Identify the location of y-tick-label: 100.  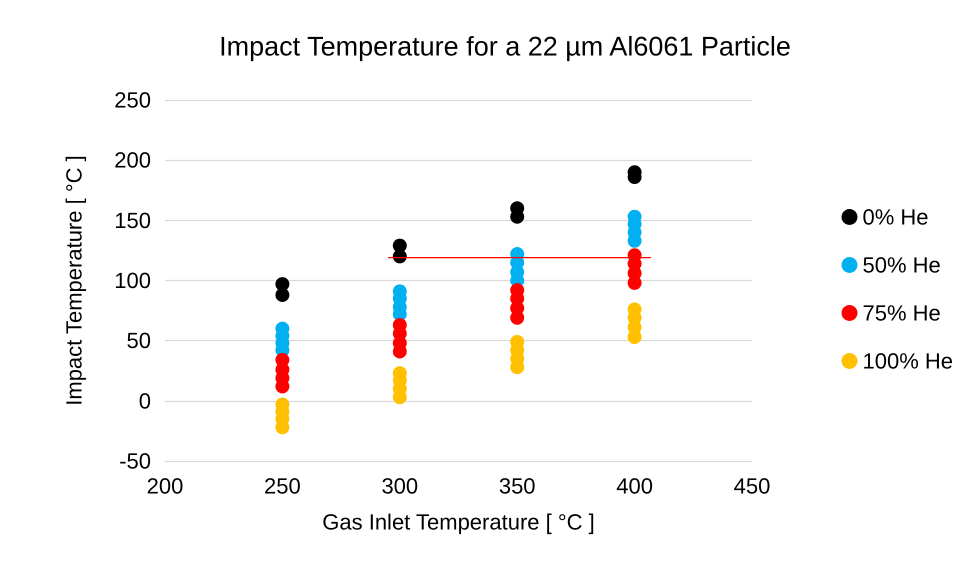
(132, 280).